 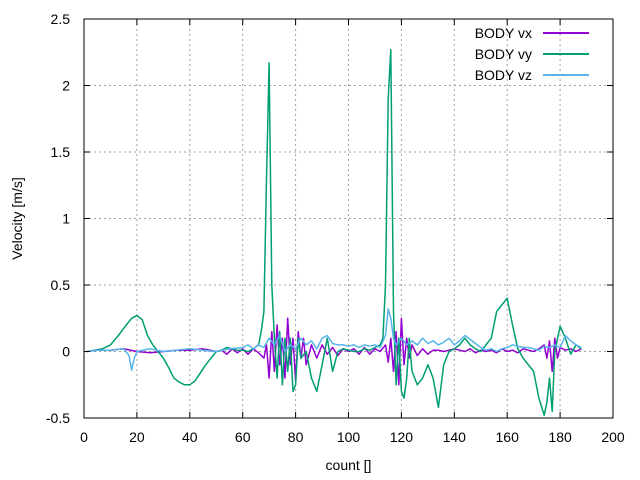 What do you see at coordinates (503, 54) in the screenshot?
I see `legend-label: BODY vy` at bounding box center [503, 54].